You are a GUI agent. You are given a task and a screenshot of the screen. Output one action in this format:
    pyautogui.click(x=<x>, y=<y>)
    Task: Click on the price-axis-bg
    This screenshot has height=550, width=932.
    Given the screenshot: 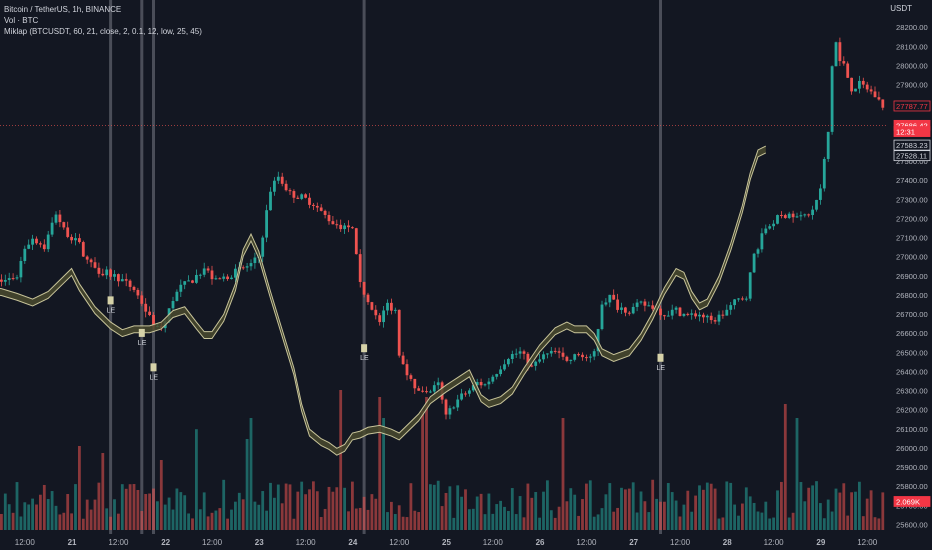 What is the action you would take?
    pyautogui.click(x=909, y=275)
    